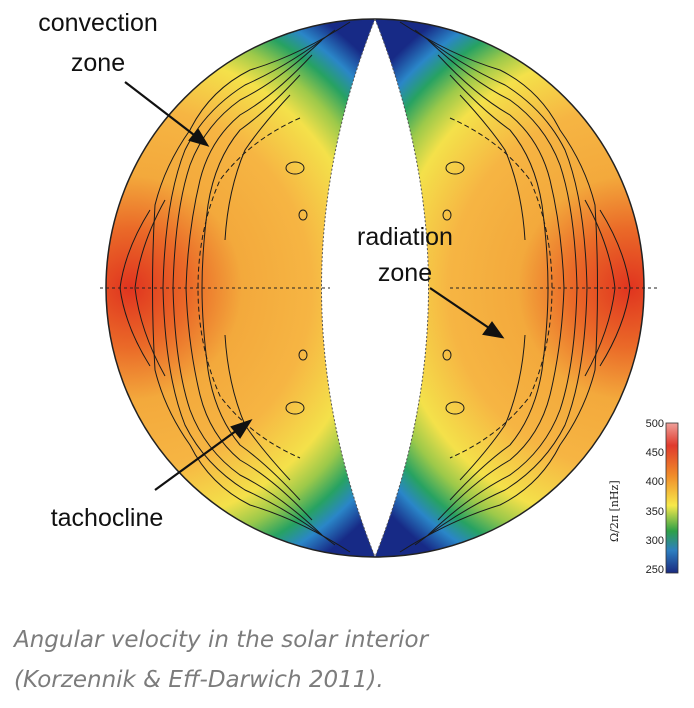 The image size is (694, 708). I want to click on convection-arrowhead, so click(199, 137).